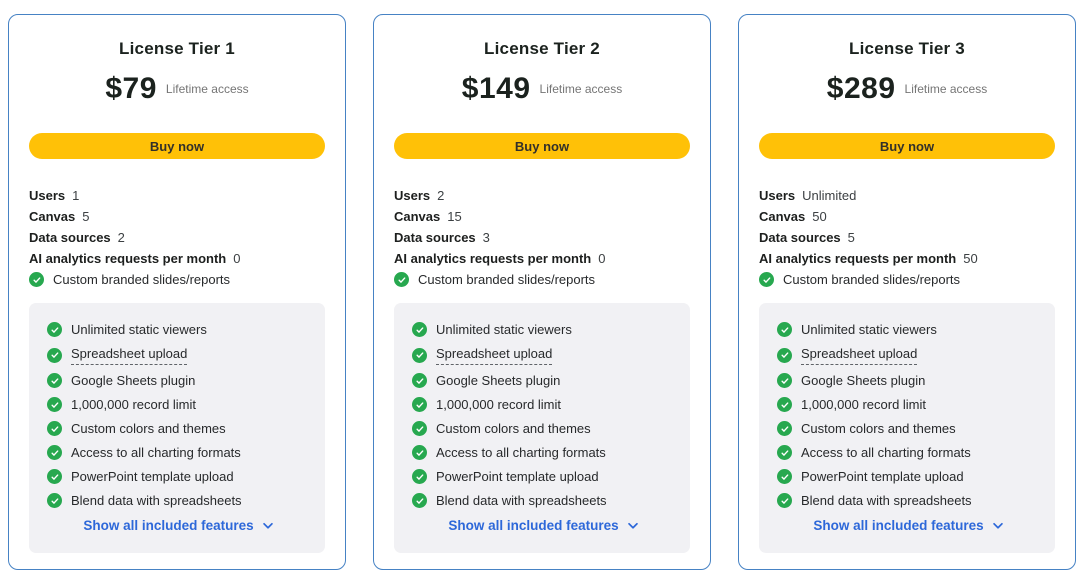 This screenshot has width=1089, height=583. I want to click on stat-row-users: Users 1, so click(177, 195).